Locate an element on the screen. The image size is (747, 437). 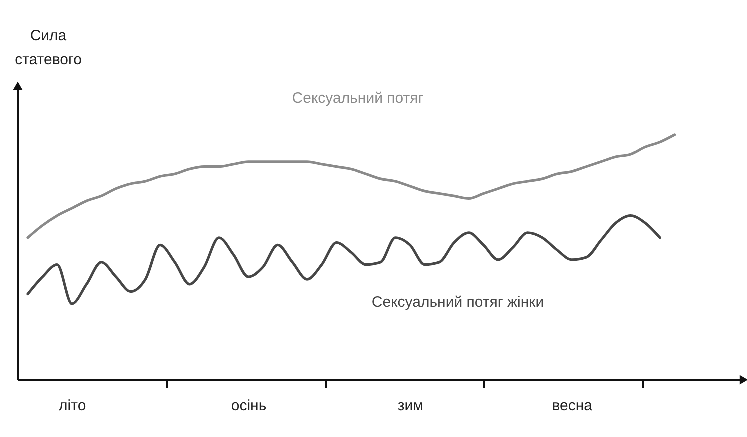
y-axis-title: Сила статевого is located at coordinates (48, 48).